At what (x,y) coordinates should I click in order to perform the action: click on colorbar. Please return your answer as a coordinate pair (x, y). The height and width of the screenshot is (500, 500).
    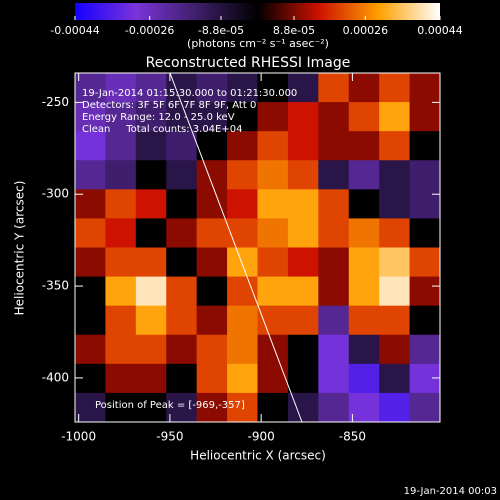
    Looking at the image, I should click on (257, 11).